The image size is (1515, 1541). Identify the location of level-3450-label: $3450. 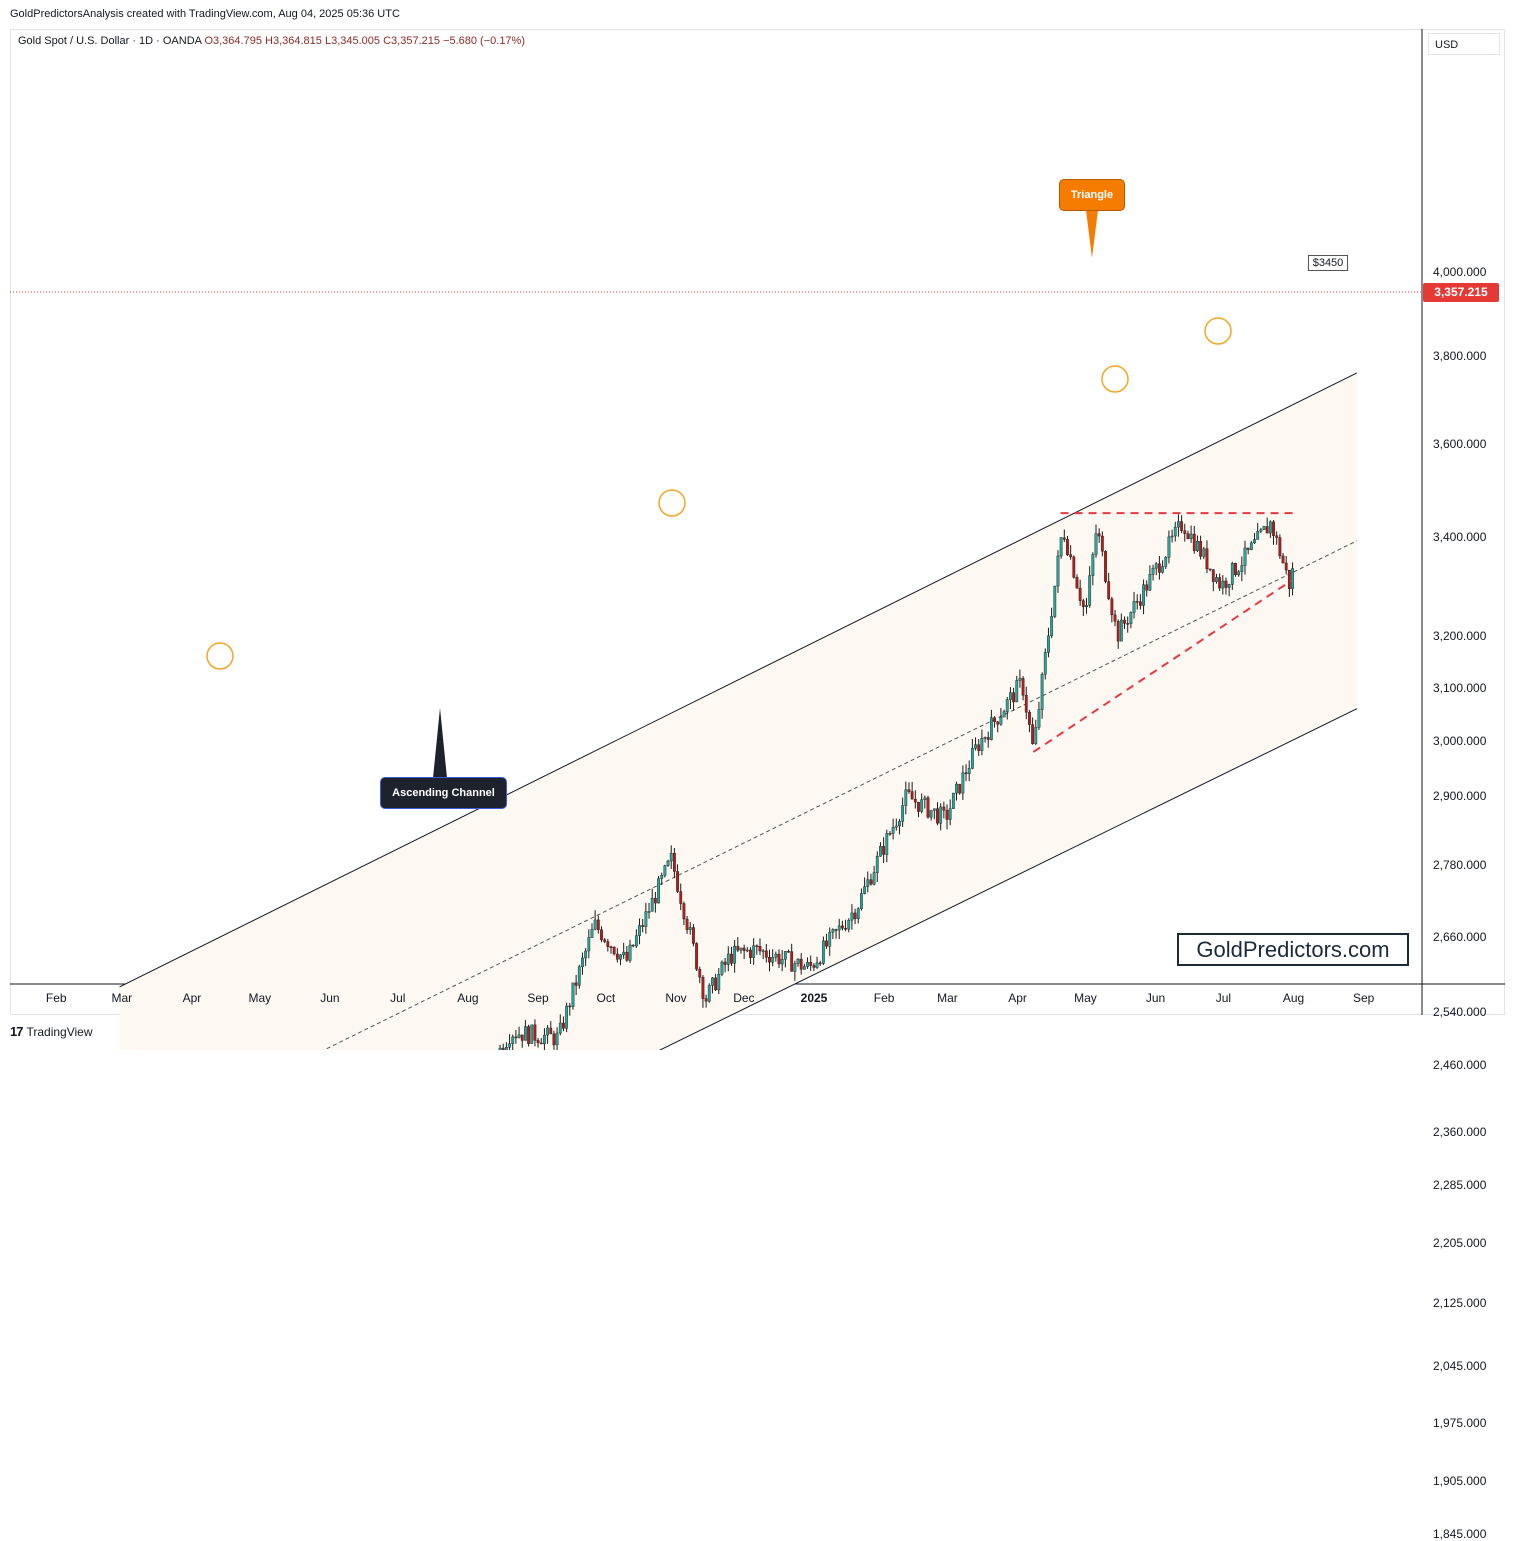
(1328, 263).